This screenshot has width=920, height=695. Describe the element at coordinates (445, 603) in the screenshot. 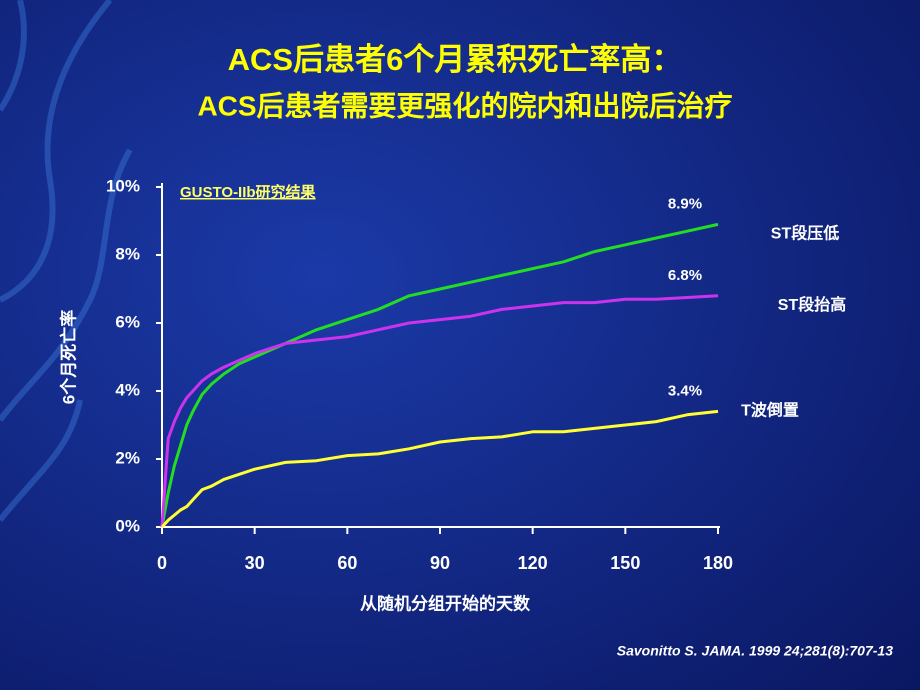

I see `x-axis-label: 从随机分组开始的天数` at that location.